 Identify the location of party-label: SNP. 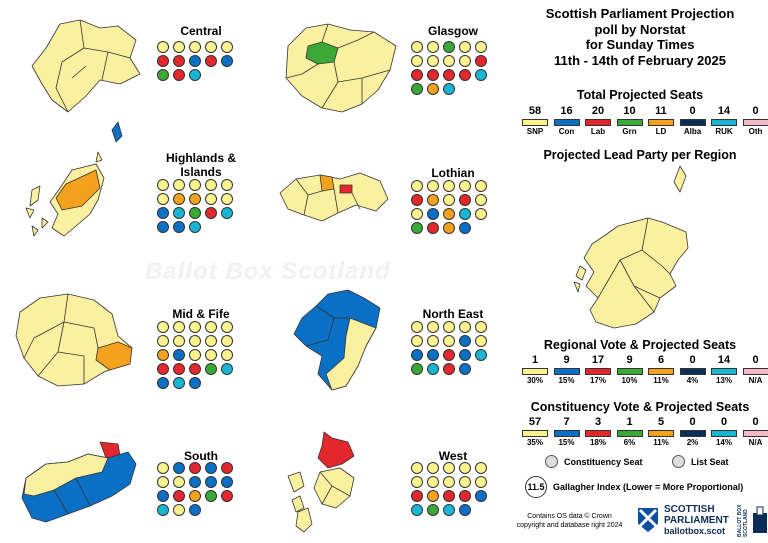
(535, 131).